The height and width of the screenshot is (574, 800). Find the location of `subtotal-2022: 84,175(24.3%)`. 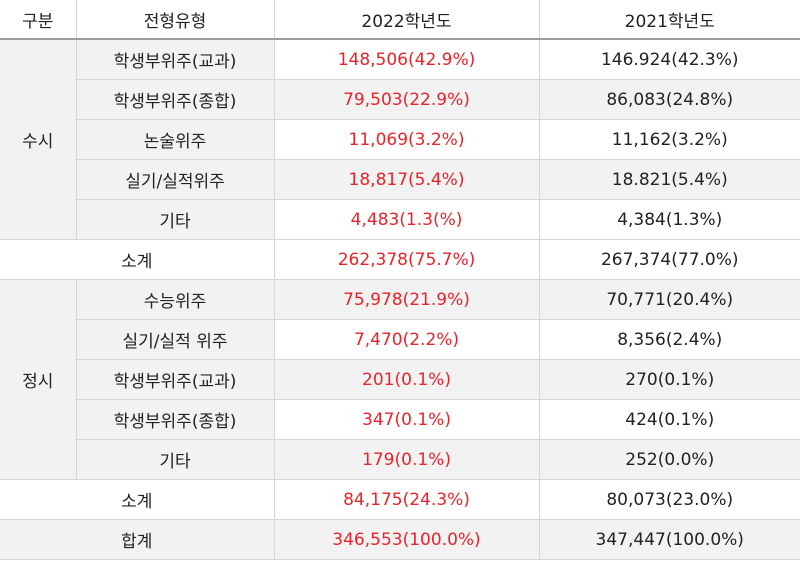

subtotal-2022: 84,175(24.3%) is located at coordinates (406, 499).